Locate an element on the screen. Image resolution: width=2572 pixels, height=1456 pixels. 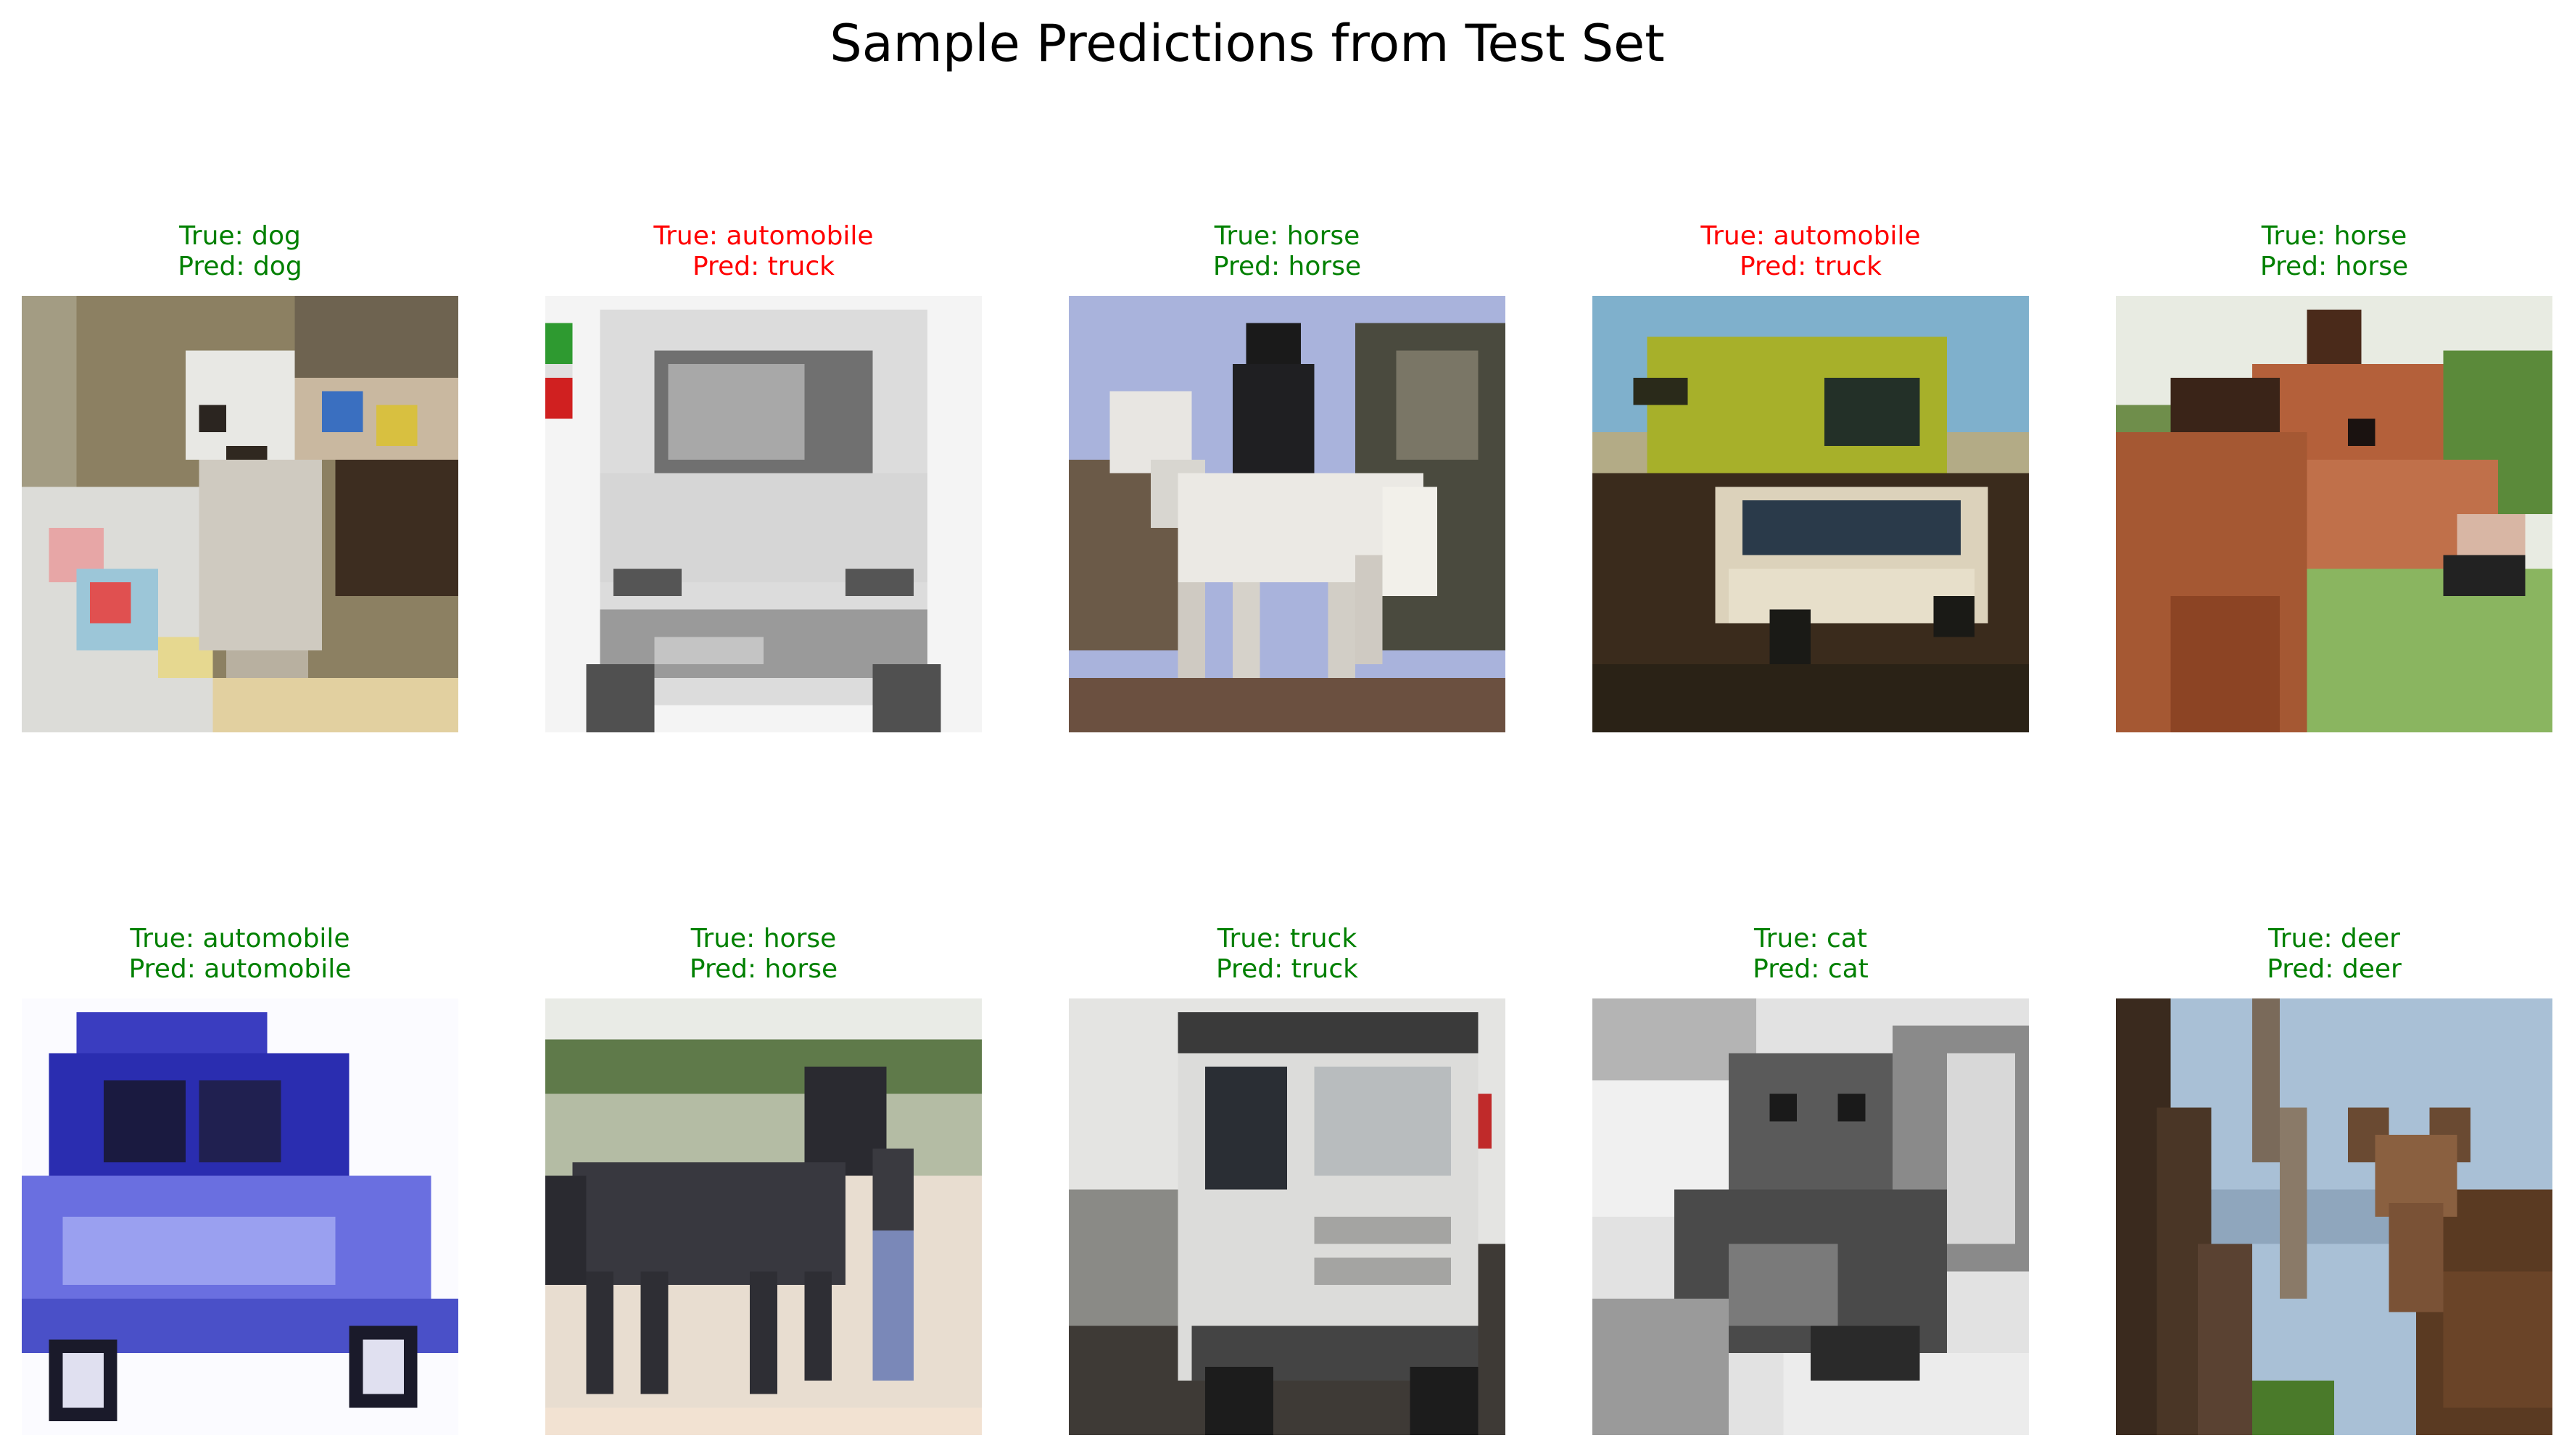
pred-label: Pred: cat is located at coordinates (1811, 969).